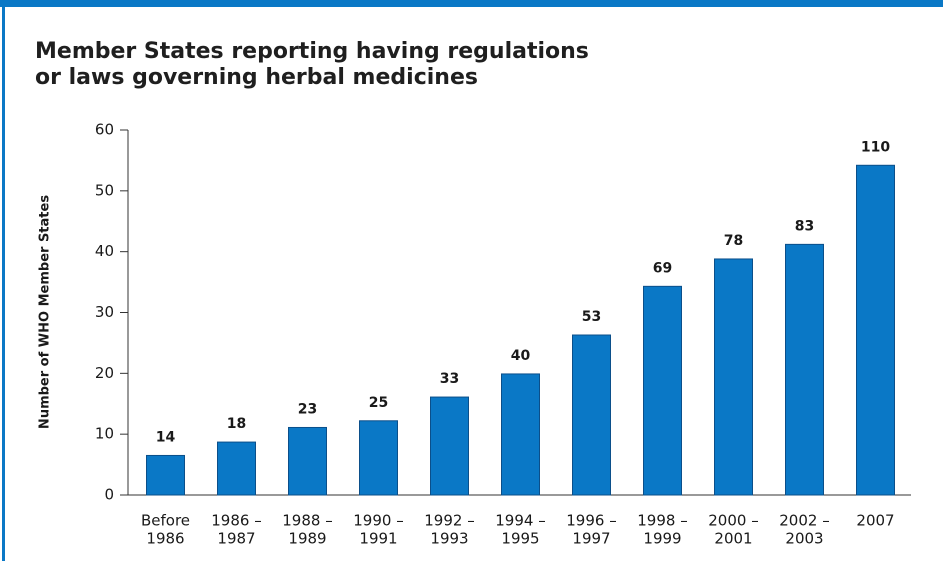 This screenshot has width=943, height=561. Describe the element at coordinates (307, 539) in the screenshot. I see `x-tick-label: 1989` at that location.